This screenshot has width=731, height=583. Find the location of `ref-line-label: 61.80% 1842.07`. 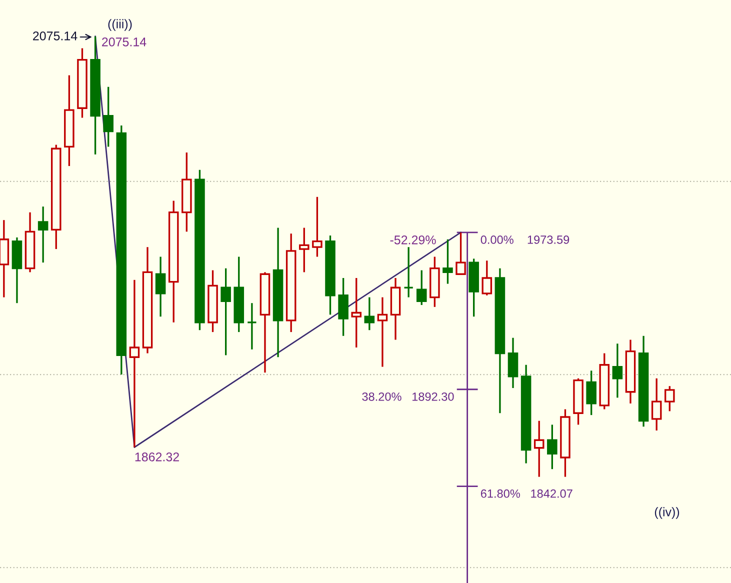

ref-line-label: 61.80% 1842.07 is located at coordinates (526, 493).